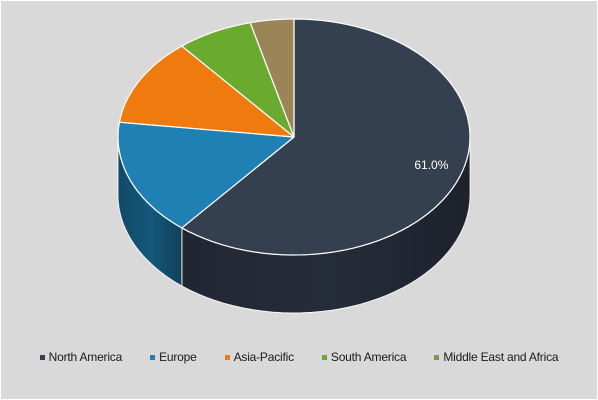 This screenshot has height=400, width=598. Describe the element at coordinates (238, 80) in the screenshot. I see `pie-slice-south-america` at that location.